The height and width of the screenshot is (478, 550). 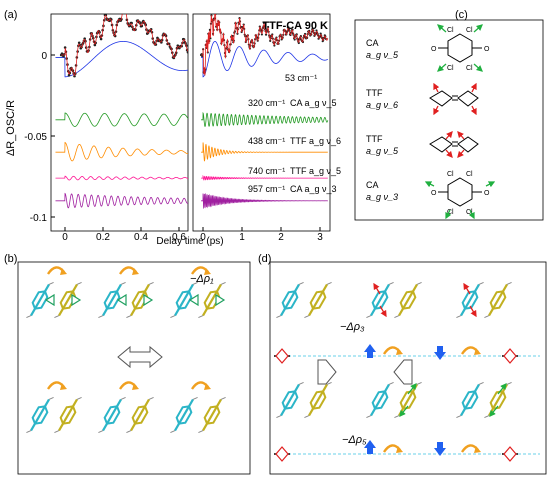 What do you see at coordinates (124, 235) in the screenshot?
I see `left-x-ticks: 0 0.2 0.4 0.6` at bounding box center [124, 235].